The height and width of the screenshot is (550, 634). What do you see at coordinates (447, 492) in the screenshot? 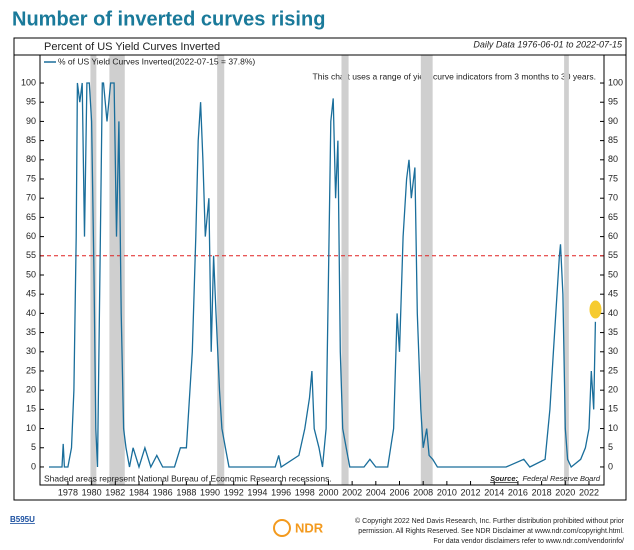
I see `x-tick-label: 2010` at bounding box center [447, 492].